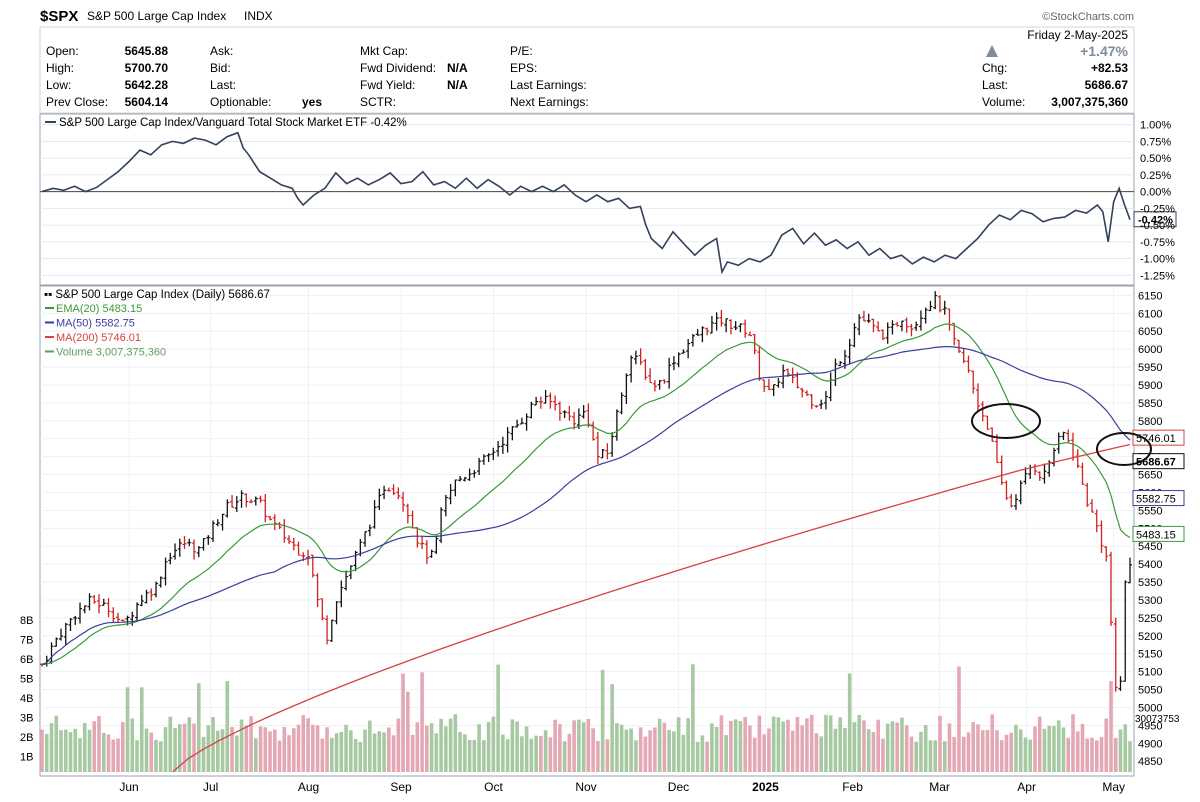 The width and height of the screenshot is (1200, 802). What do you see at coordinates (1155, 126) in the screenshot?
I see `tick-label: 1.00%` at bounding box center [1155, 126].